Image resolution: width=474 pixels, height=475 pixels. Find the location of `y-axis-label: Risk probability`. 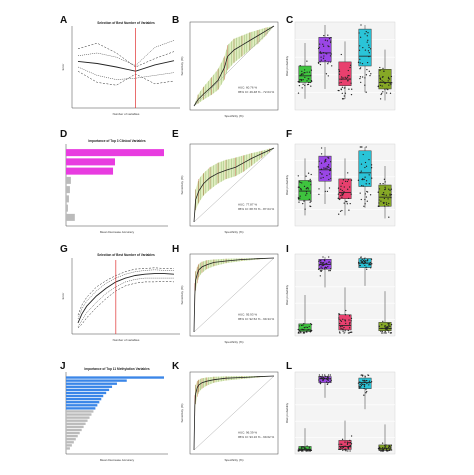

y-axis-label: Risk probability is located at coordinates (287, 184).